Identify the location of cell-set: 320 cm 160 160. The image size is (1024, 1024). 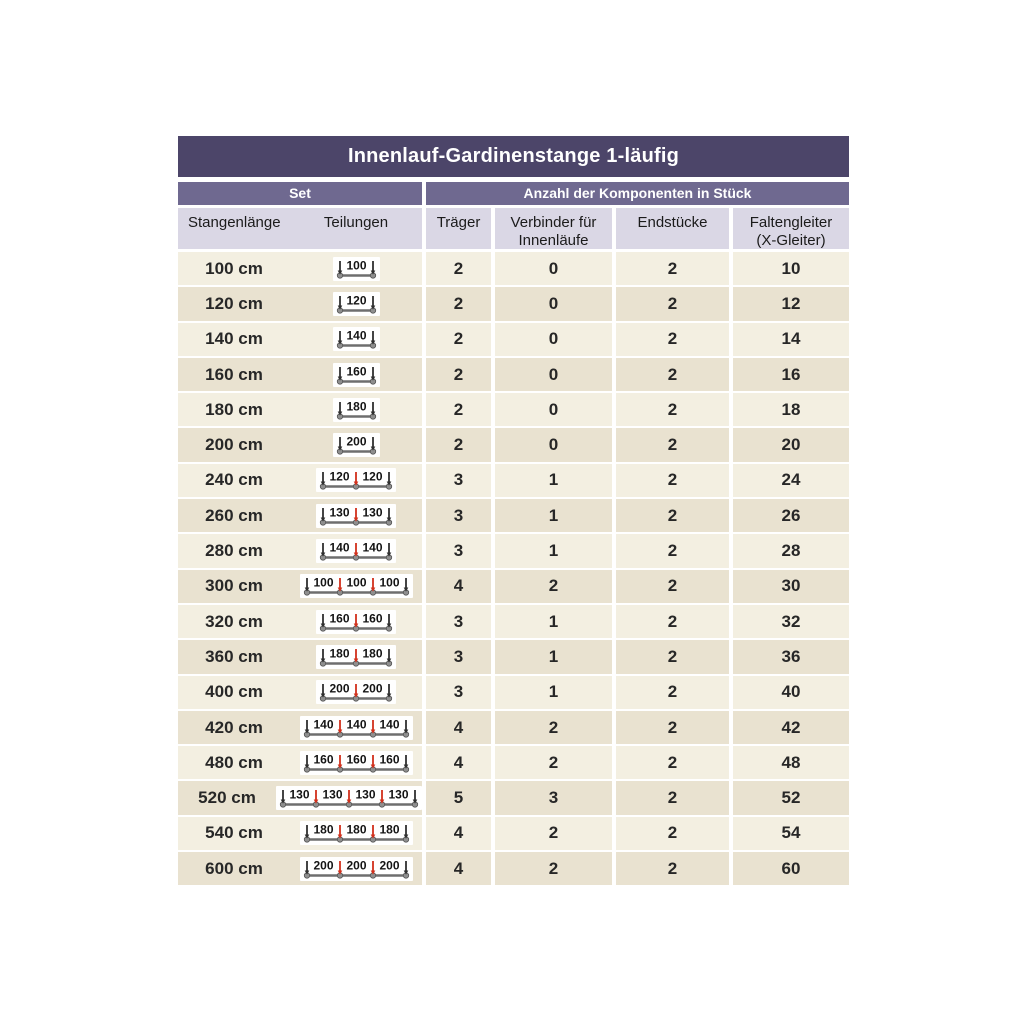
(300, 621).